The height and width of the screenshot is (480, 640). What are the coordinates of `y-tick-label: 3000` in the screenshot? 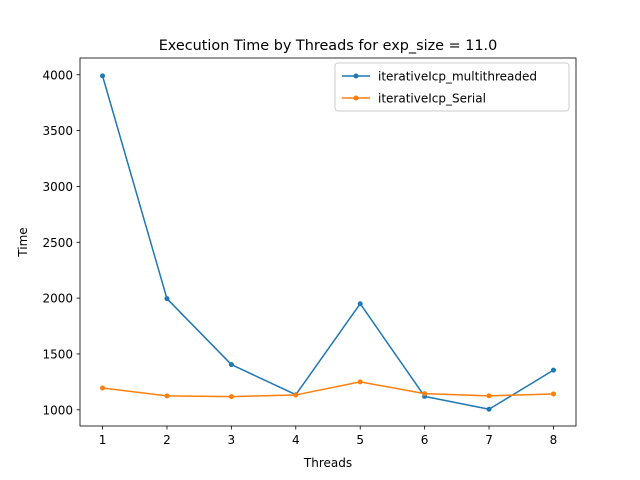 It's located at (57, 187).